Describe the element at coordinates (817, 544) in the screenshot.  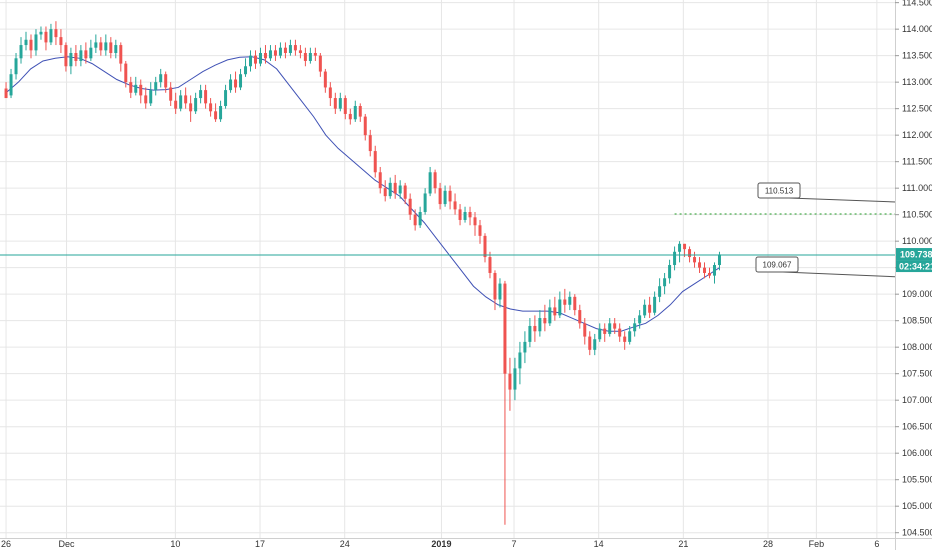
I see `time-tick-label: Feb` at that location.